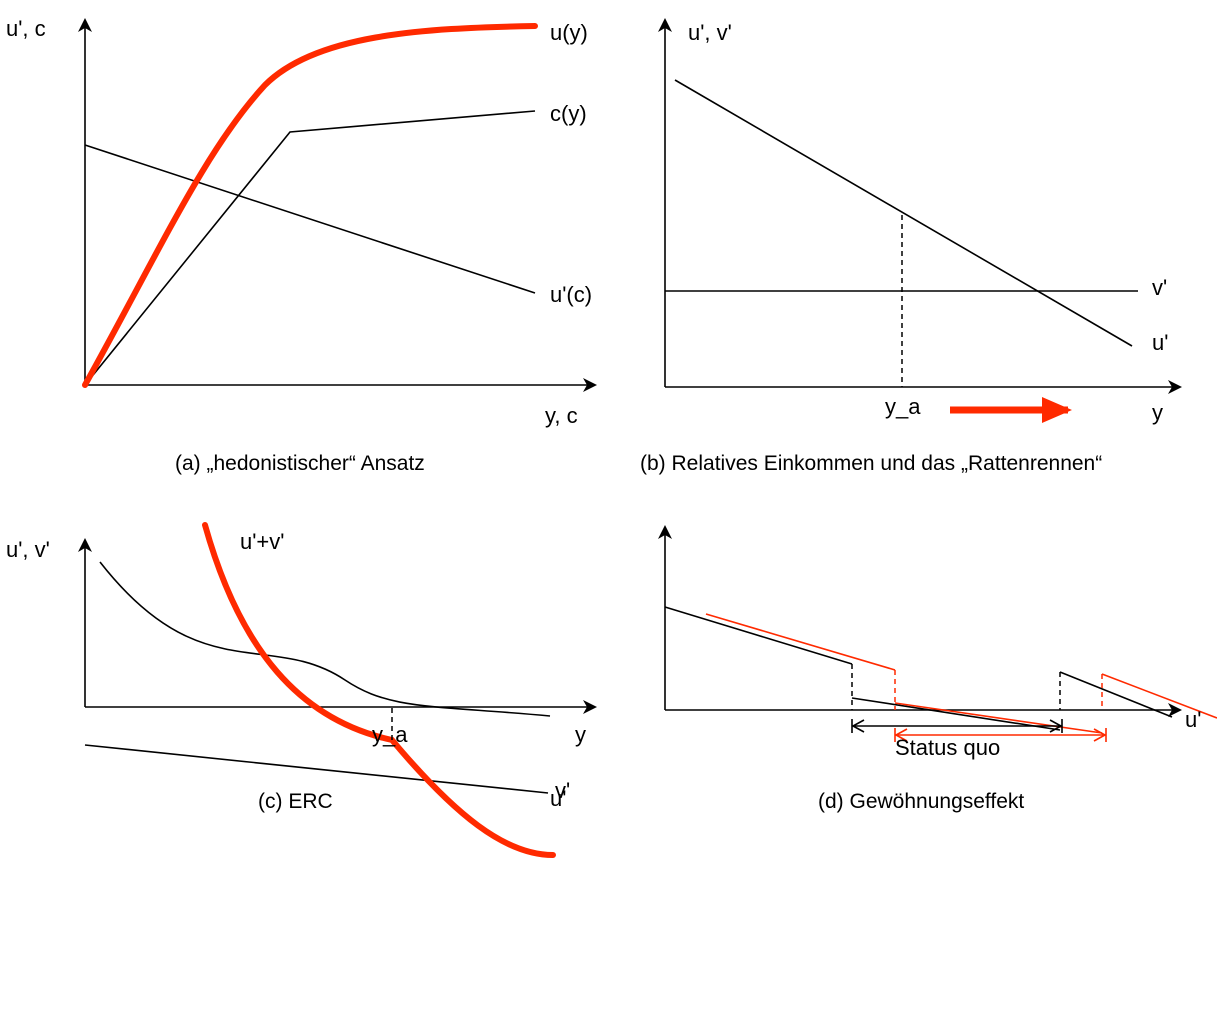  I want to click on panel-c-sum-label: u'+v', so click(262, 541).